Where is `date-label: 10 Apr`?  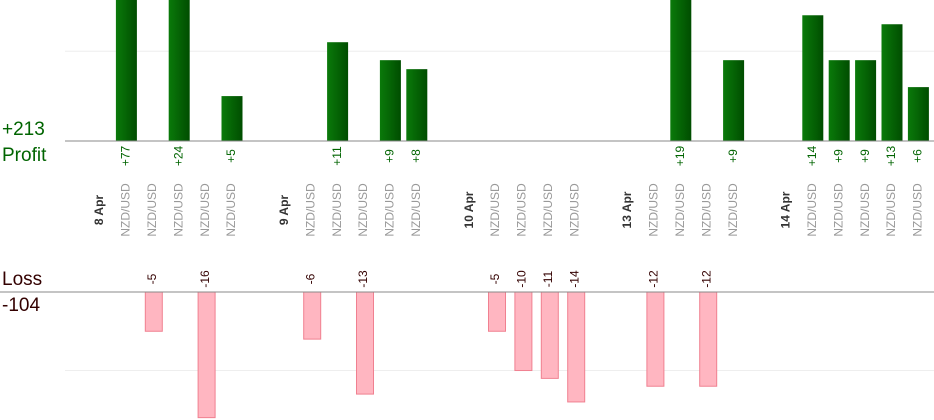 date-label: 10 Apr is located at coordinates (469, 209).